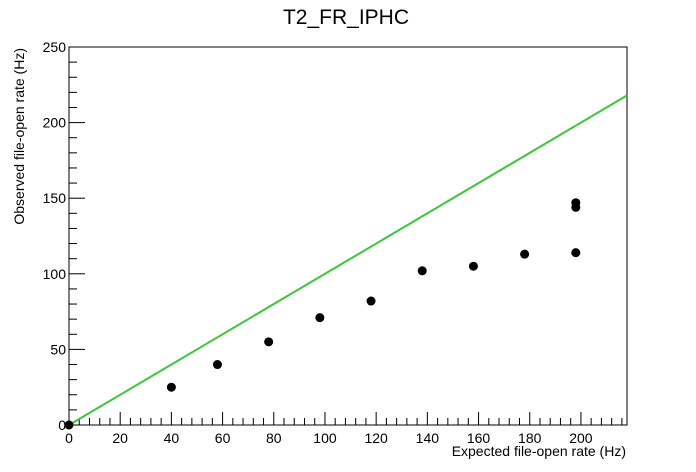  What do you see at coordinates (120, 438) in the screenshot?
I see `x-tick-label: 20` at bounding box center [120, 438].